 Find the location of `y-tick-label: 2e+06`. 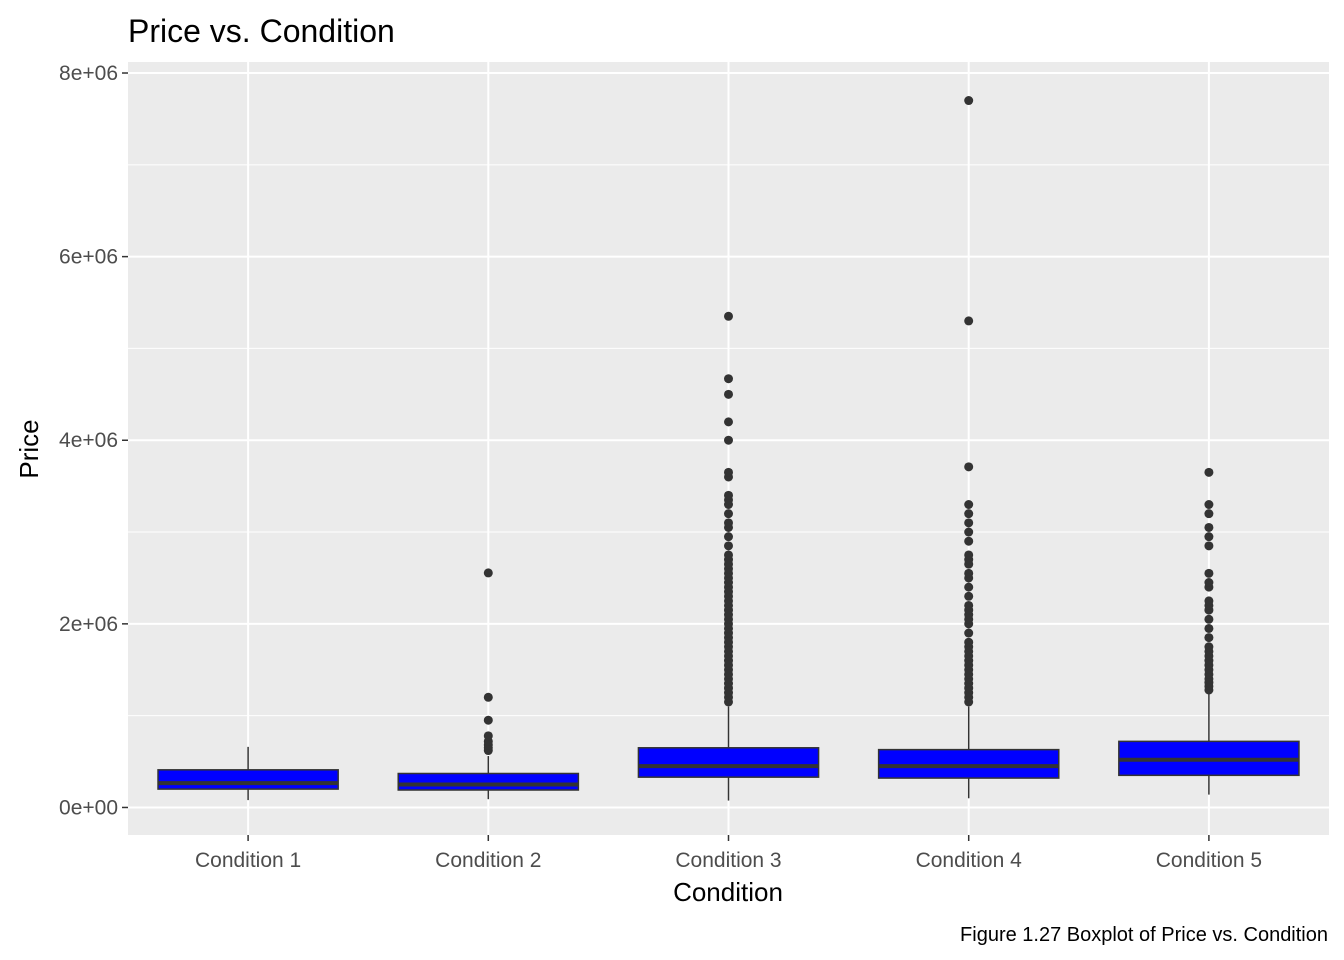

y-tick-label: 2e+06 is located at coordinates (88, 624).